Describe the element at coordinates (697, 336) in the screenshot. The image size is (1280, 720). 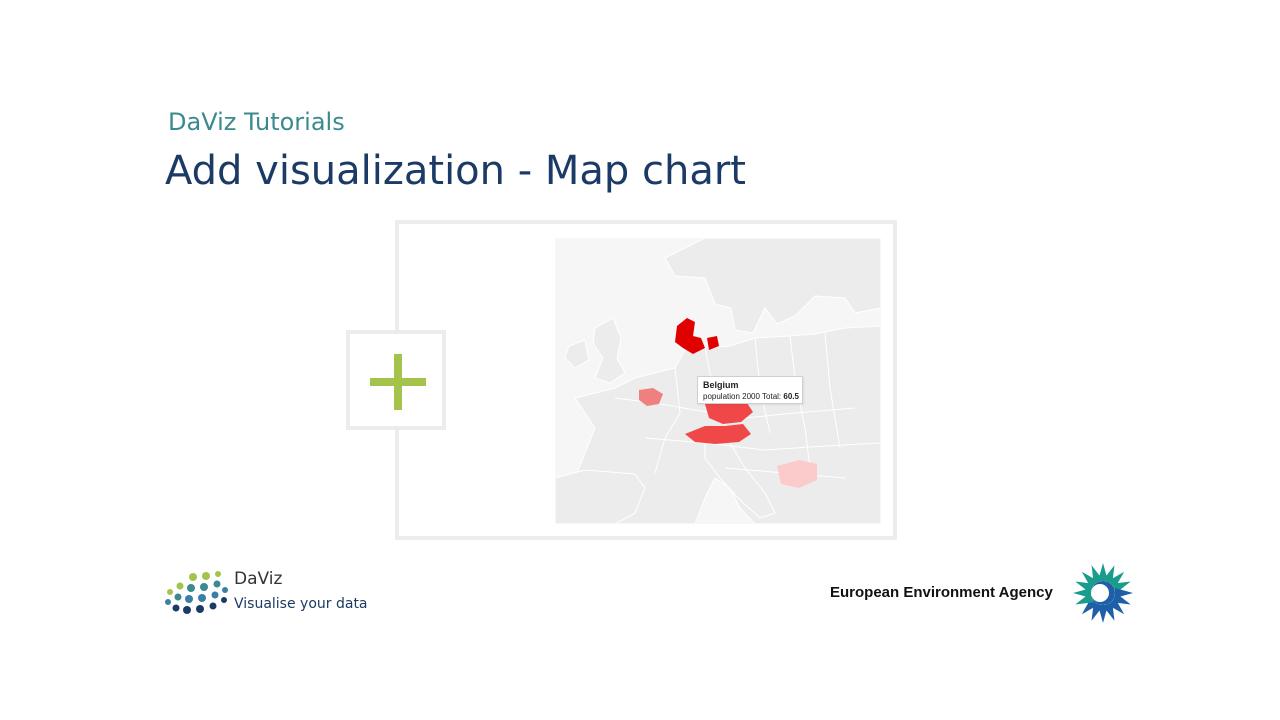
I see `country-denmark` at that location.